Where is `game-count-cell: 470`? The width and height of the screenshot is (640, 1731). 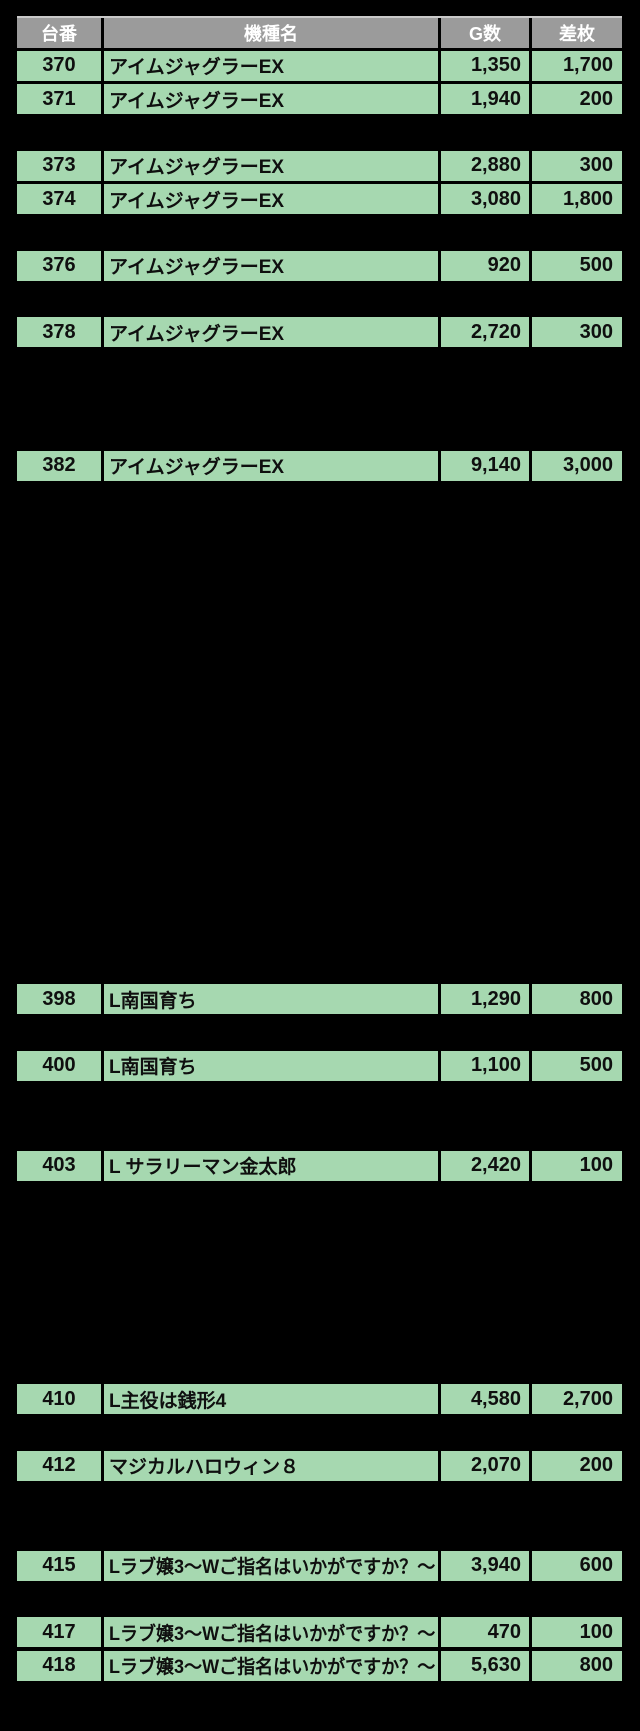 game-count-cell: 470 is located at coordinates (485, 1632).